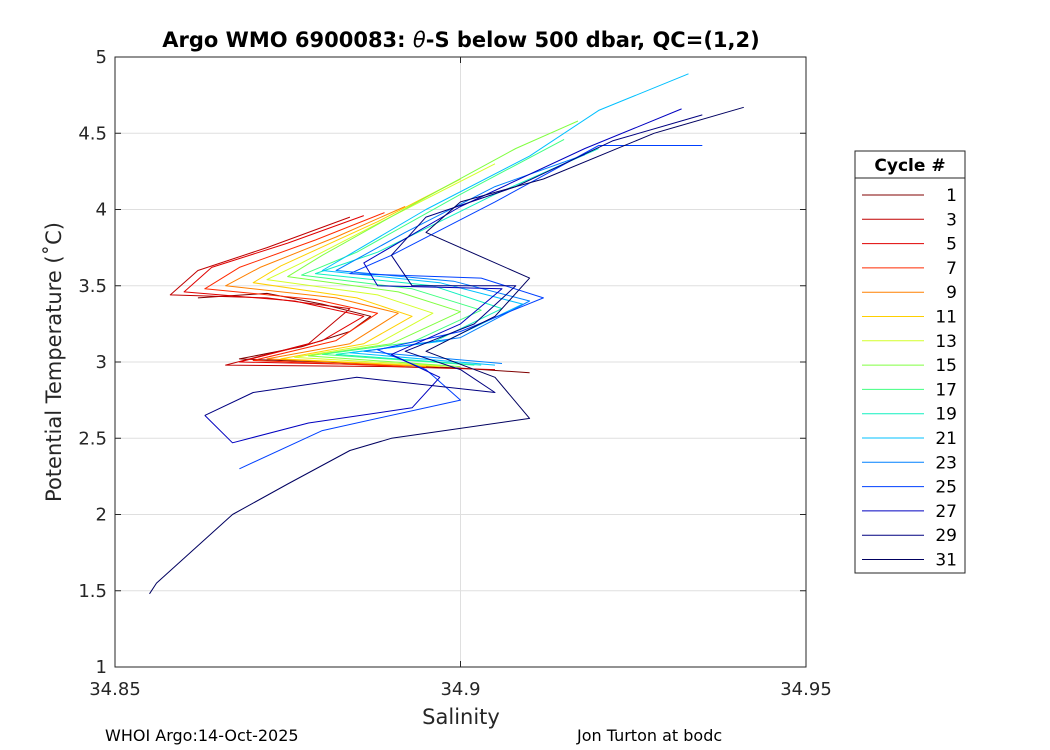  I want to click on y-tick-label: 3, so click(101, 362).